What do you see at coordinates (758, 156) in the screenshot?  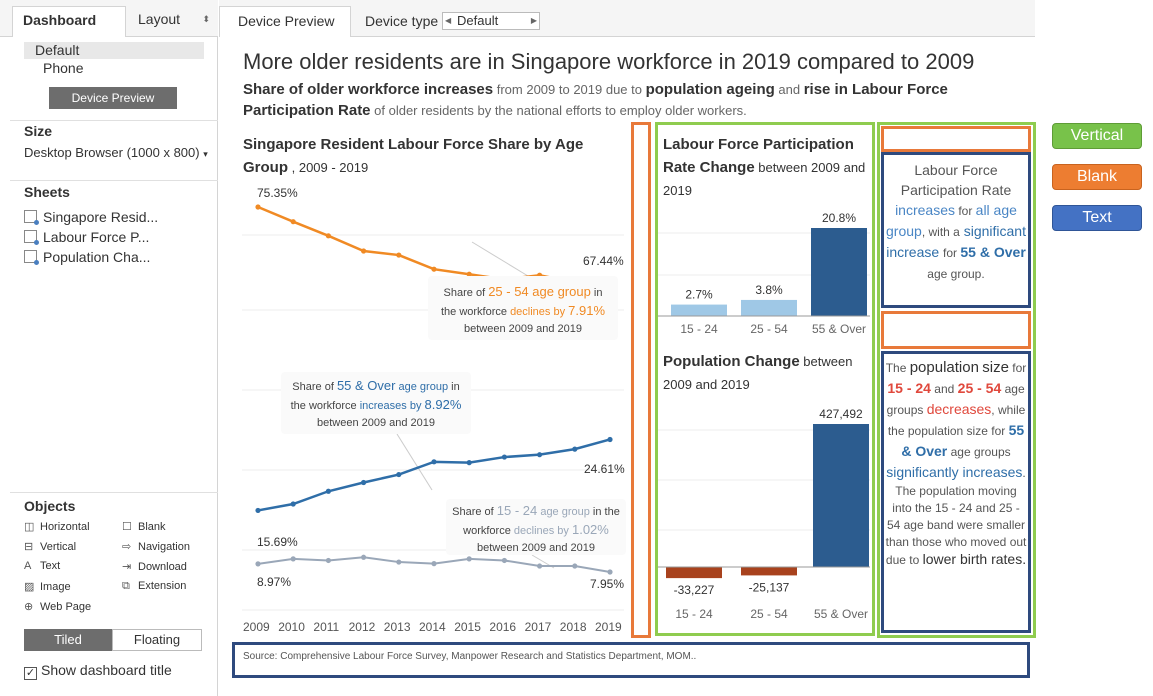 I see `lfpr-title-main: Labour Force Participation Rate Change` at bounding box center [758, 156].